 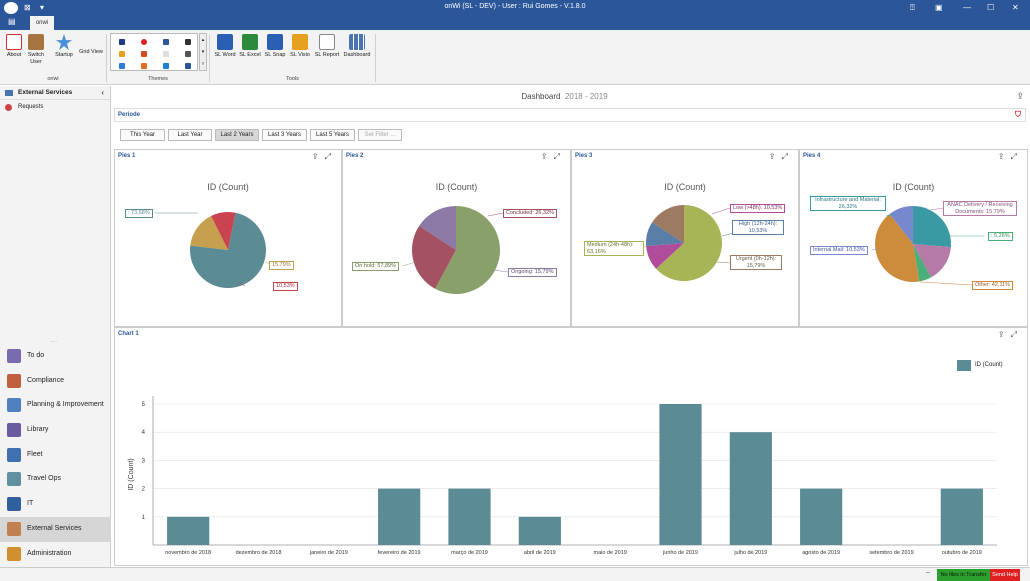 What do you see at coordinates (55, 356) in the screenshot?
I see `nav-item-to-do: To do` at bounding box center [55, 356].